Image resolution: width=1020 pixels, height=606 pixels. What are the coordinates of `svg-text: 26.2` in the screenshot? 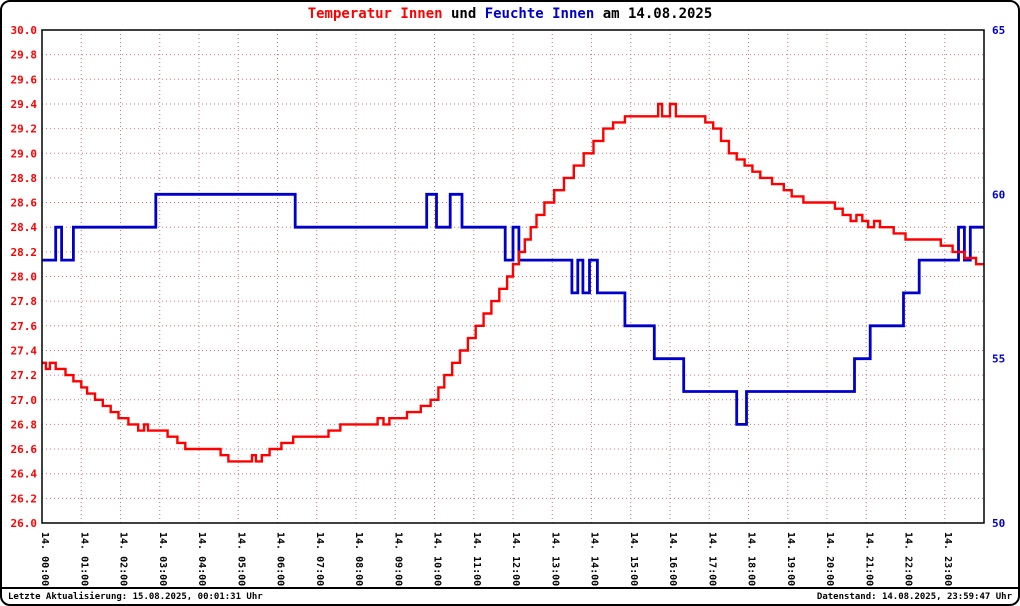 It's located at (24, 498).